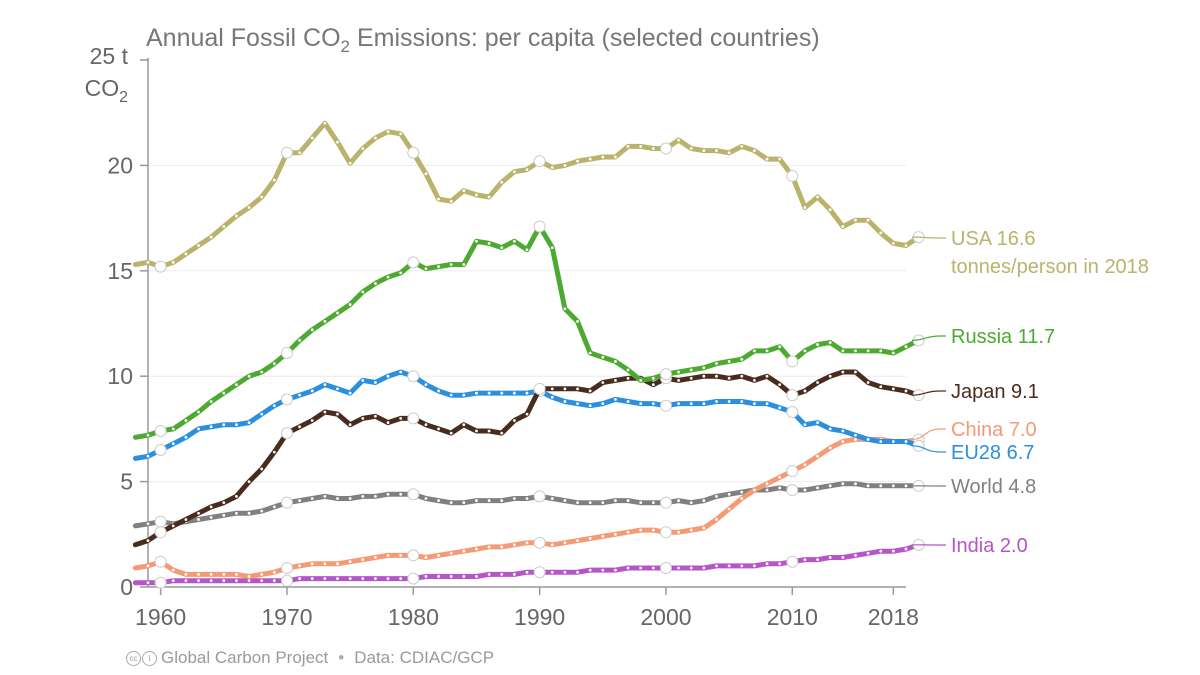 The image size is (1200, 675). What do you see at coordinates (928, 393) in the screenshot?
I see `leader-japan` at bounding box center [928, 393].